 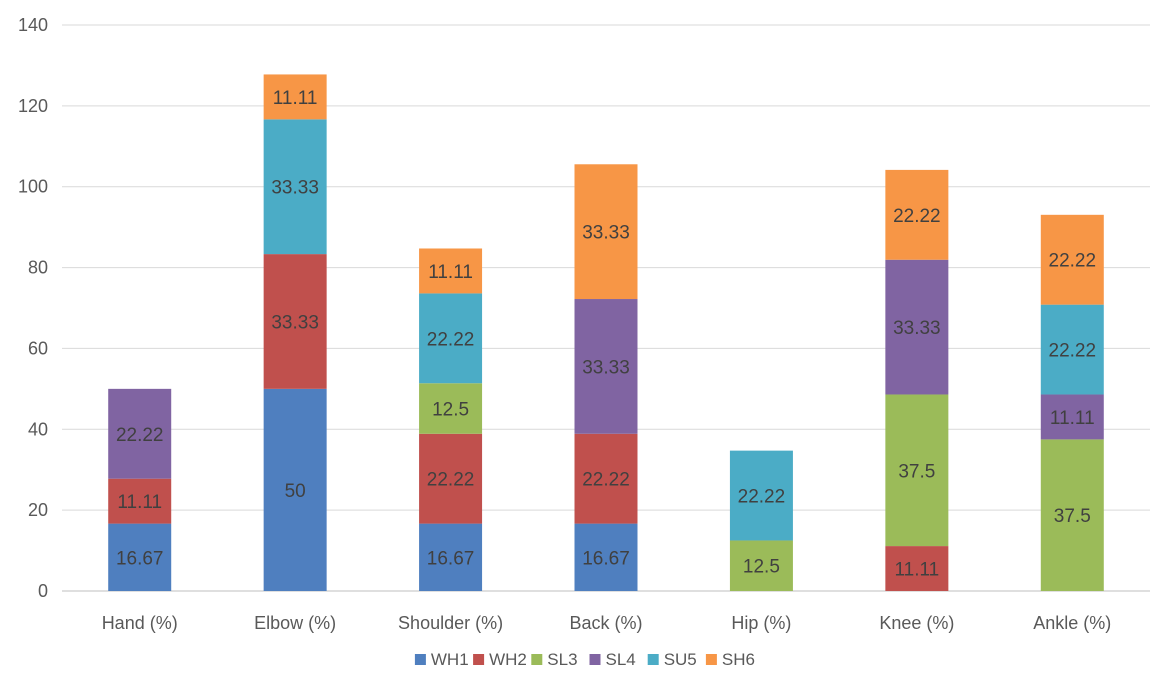 What do you see at coordinates (43, 591) in the screenshot?
I see `y-tick-label: 0` at bounding box center [43, 591].